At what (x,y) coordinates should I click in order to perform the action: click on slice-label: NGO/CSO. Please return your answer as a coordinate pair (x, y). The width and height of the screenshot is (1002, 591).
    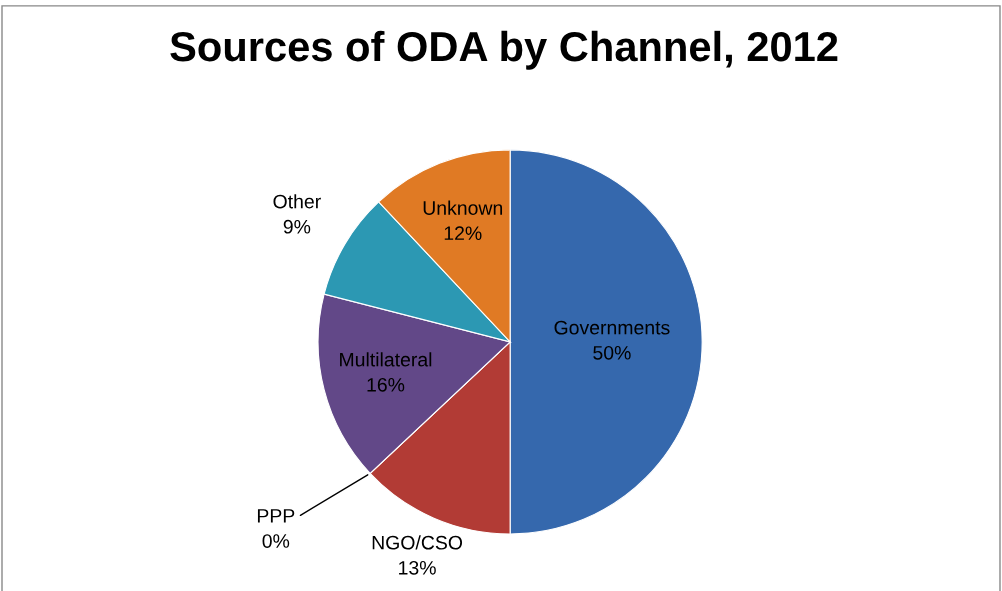
    Looking at the image, I should click on (417, 542).